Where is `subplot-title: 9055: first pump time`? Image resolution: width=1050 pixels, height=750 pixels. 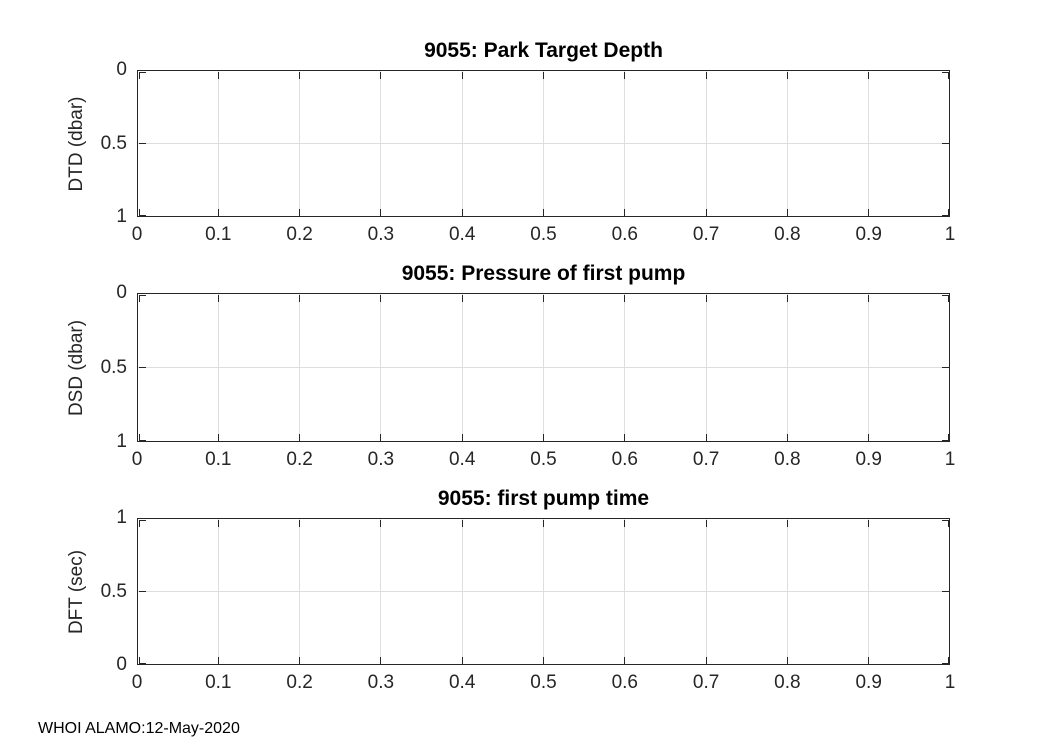
subplot-title: 9055: first pump time is located at coordinates (543, 498).